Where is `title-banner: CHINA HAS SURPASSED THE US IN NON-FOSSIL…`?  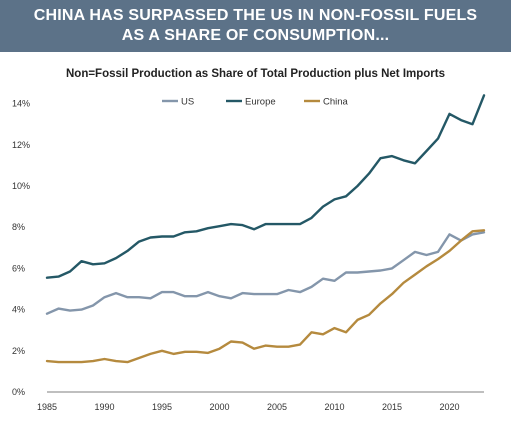
title-banner: CHINA HAS SURPASSED THE US IN NON-FOSSIL… is located at coordinates (255, 26).